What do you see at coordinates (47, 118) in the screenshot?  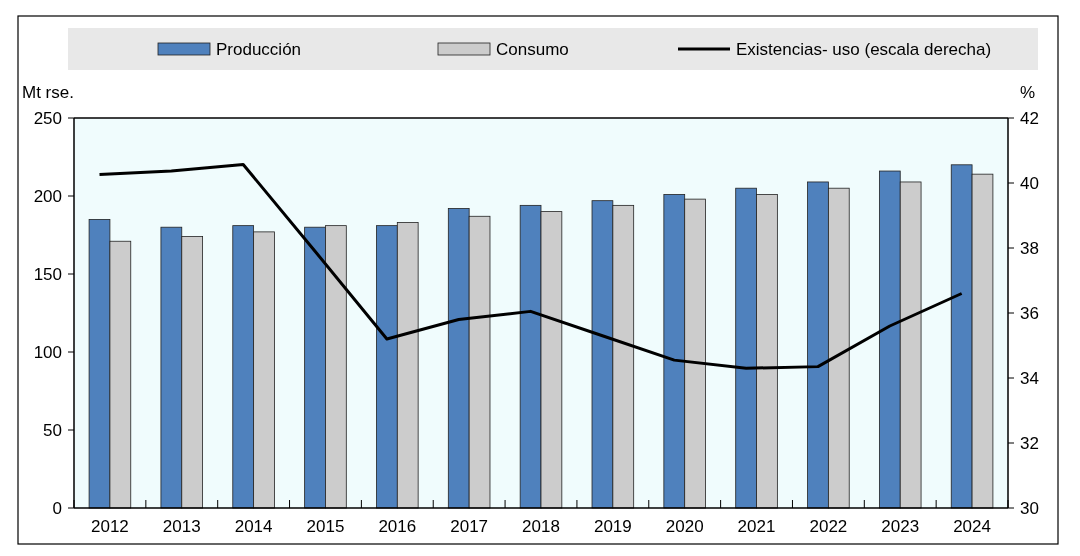 I see `y-tick-label: 250` at bounding box center [47, 118].